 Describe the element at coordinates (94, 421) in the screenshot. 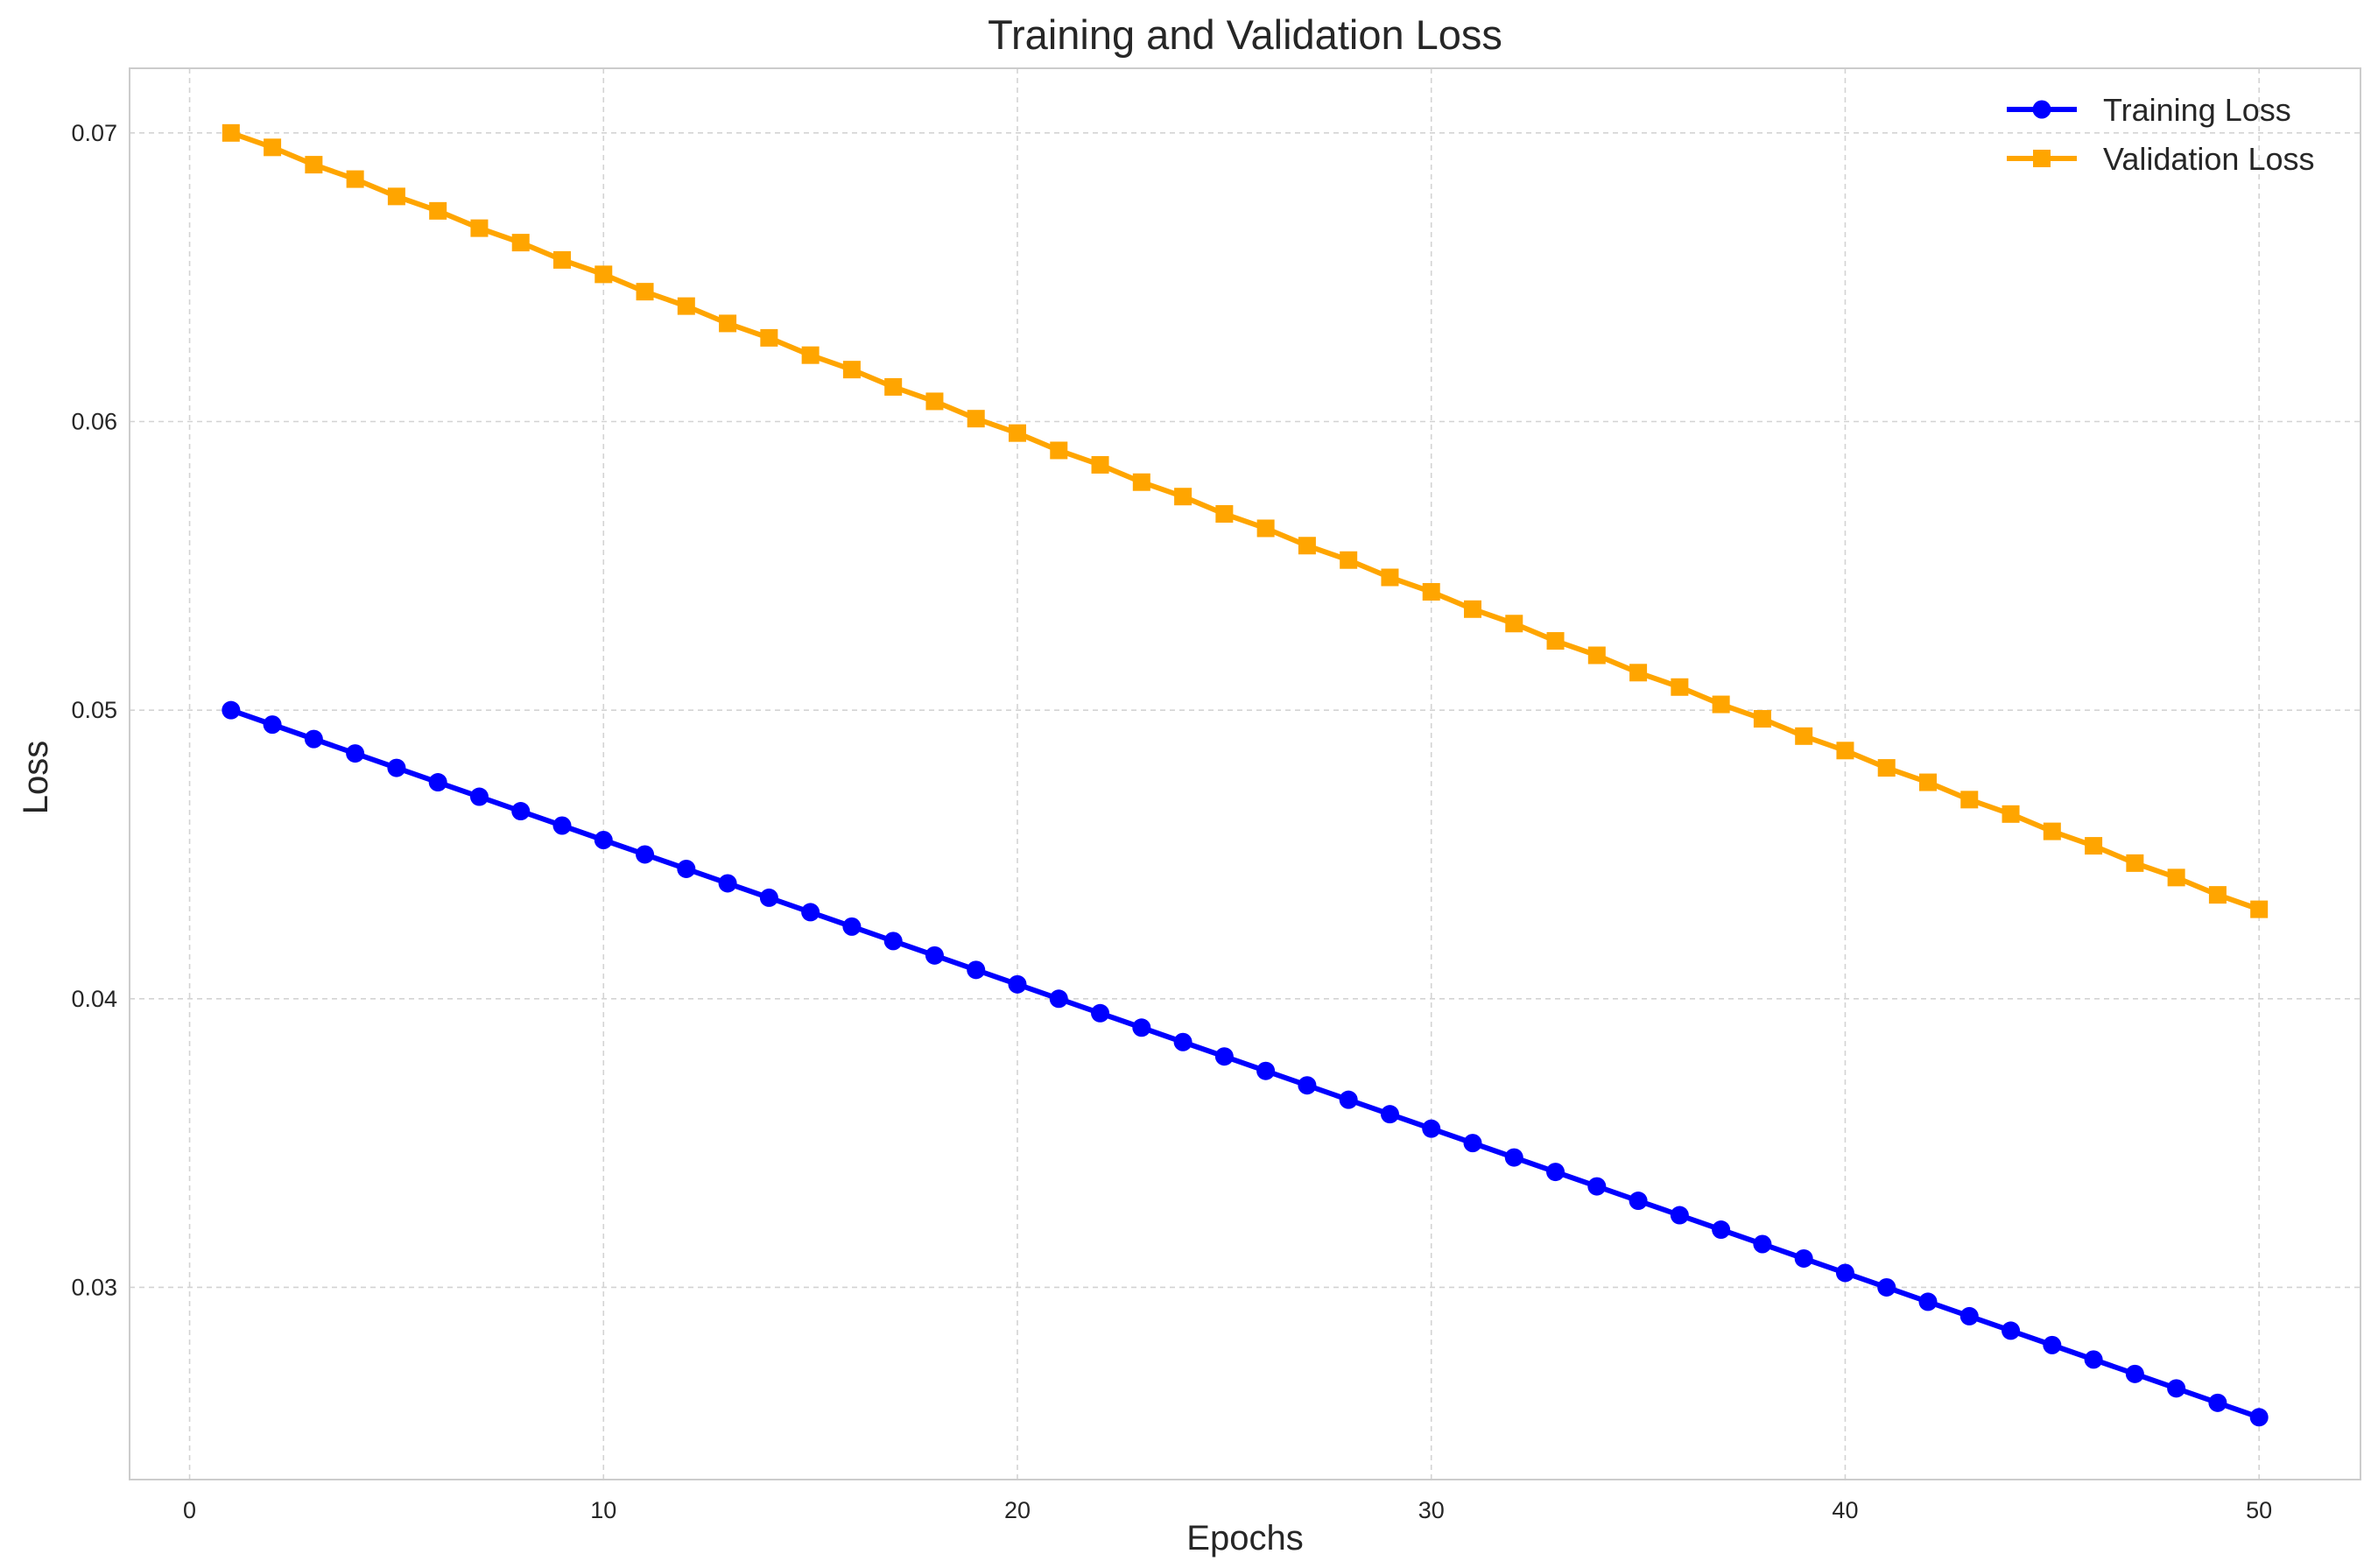

I see `y-tick-label: 0.06` at that location.